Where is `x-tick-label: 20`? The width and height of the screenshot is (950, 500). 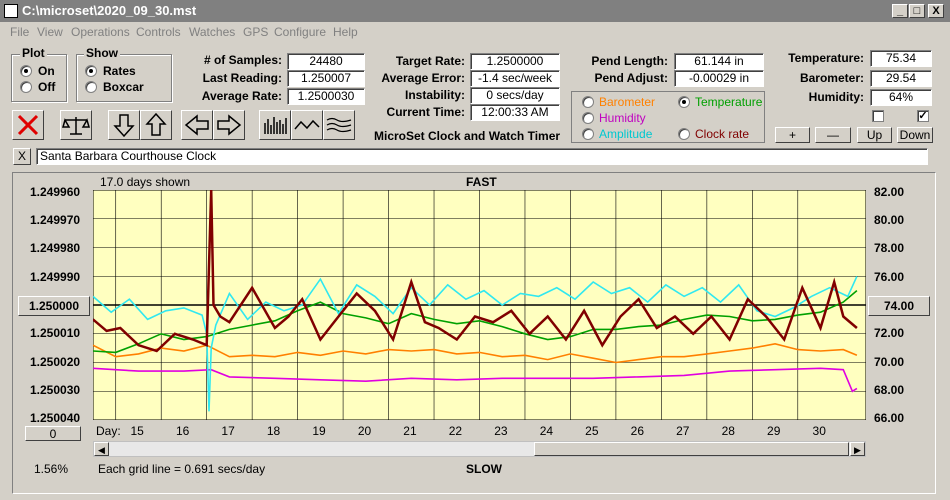
x-tick-label: 20 is located at coordinates (364, 431).